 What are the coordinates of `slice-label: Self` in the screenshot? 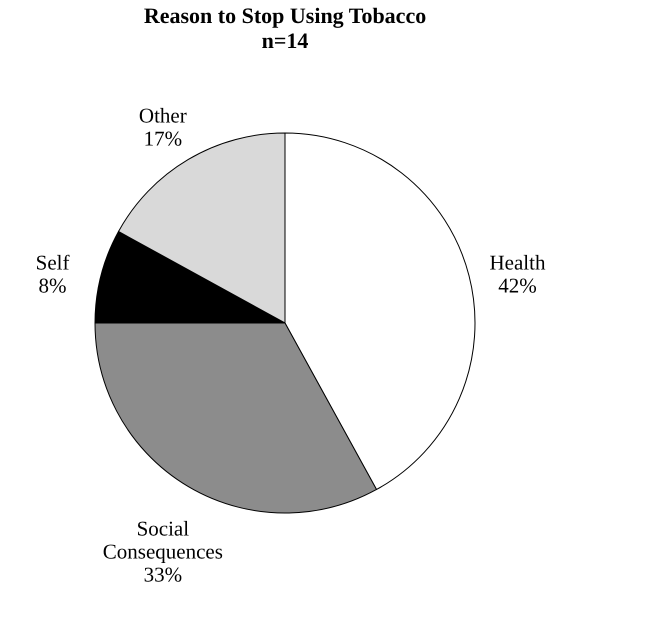 It's located at (53, 262).